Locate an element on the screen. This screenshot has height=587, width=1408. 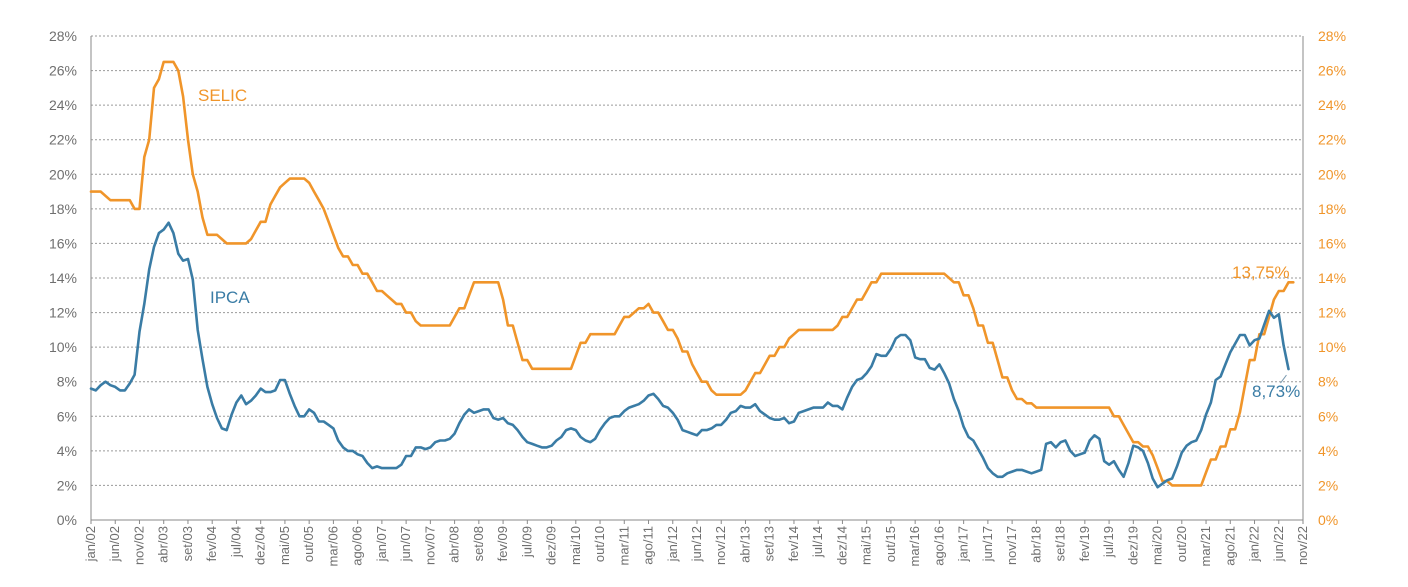
left-axis-tick-label: 14% is located at coordinates (63, 278).